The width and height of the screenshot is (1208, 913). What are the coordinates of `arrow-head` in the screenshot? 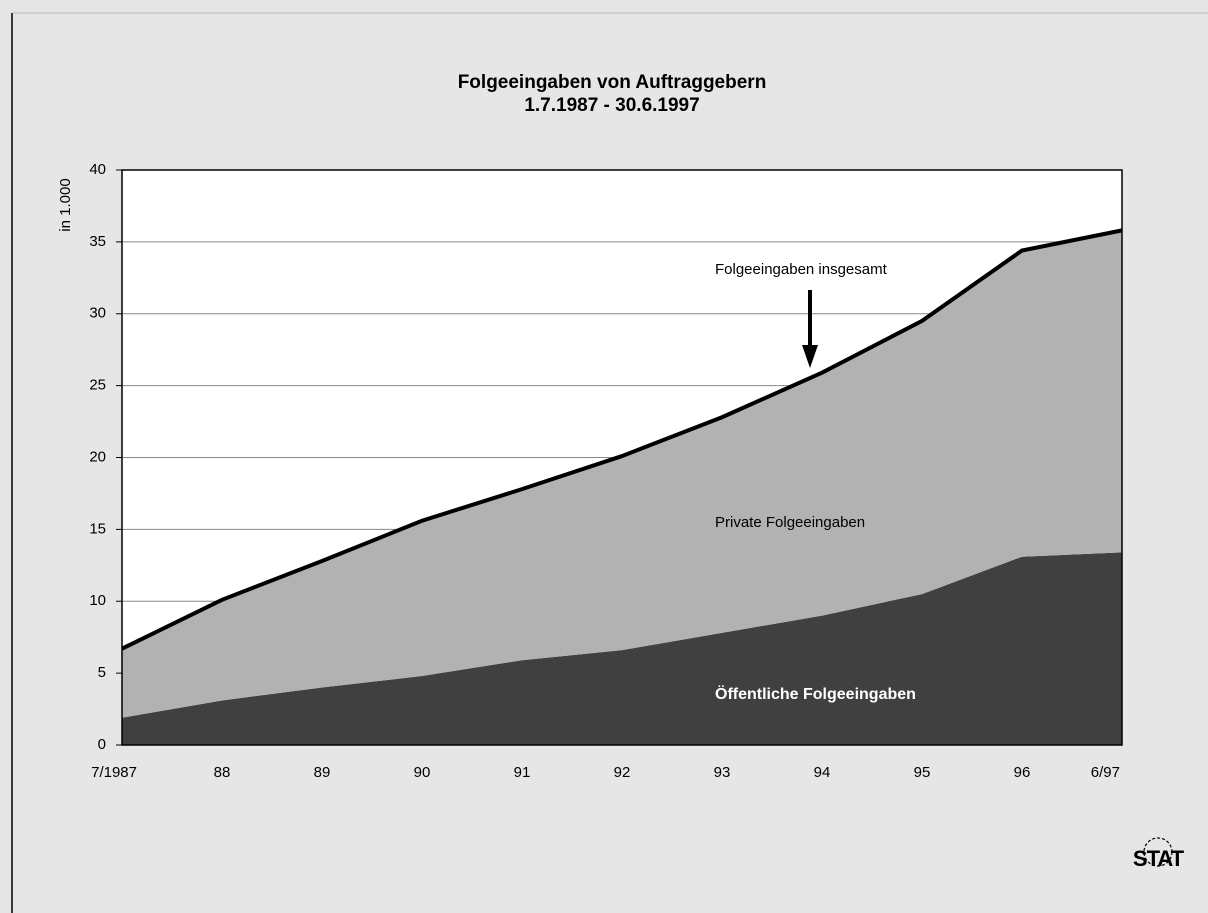 It's located at (810, 356).